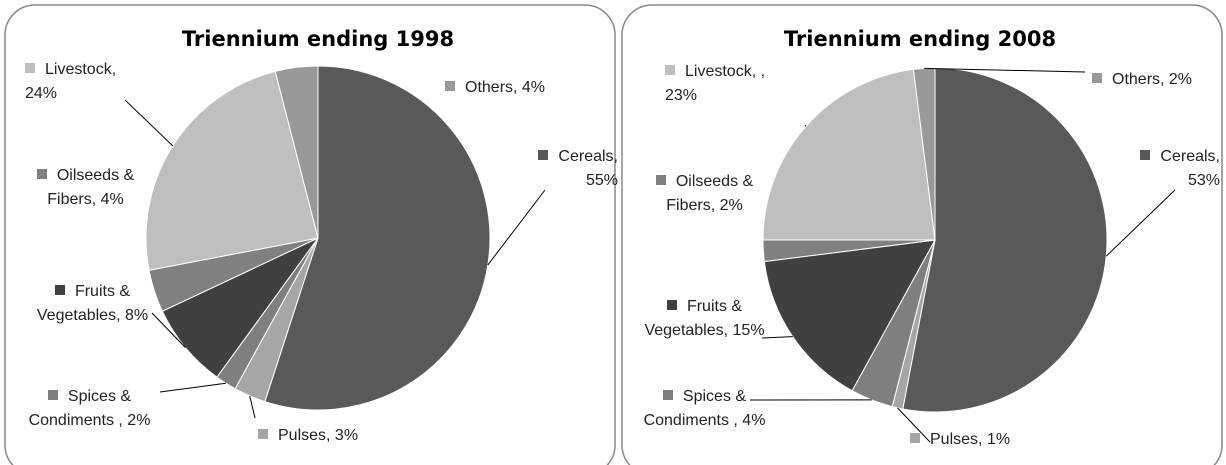  I want to click on data-label: Fruits & Vegetables, 15%, so click(704, 319).